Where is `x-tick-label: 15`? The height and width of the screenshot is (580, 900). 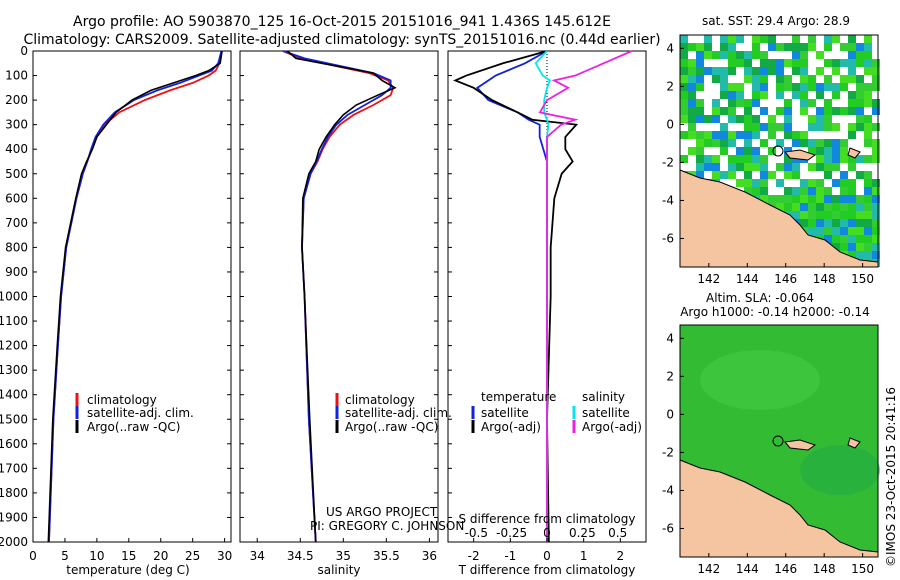 x-tick-label: 15 is located at coordinates (128, 556).